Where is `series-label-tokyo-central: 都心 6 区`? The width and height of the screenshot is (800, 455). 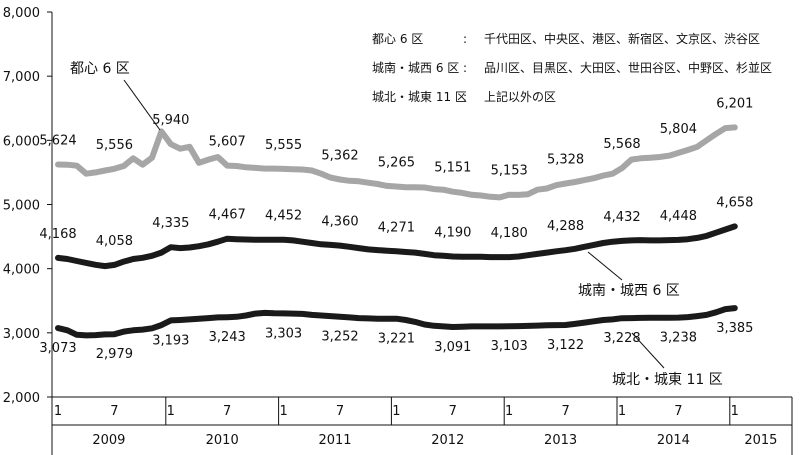 series-label-tokyo-central: 都心 6 区 is located at coordinates (100, 69).